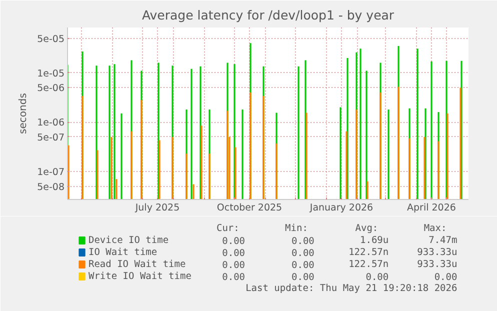  Describe the element at coordinates (249, 208) in the screenshot. I see `x-tick-label: October 2025` at that location.